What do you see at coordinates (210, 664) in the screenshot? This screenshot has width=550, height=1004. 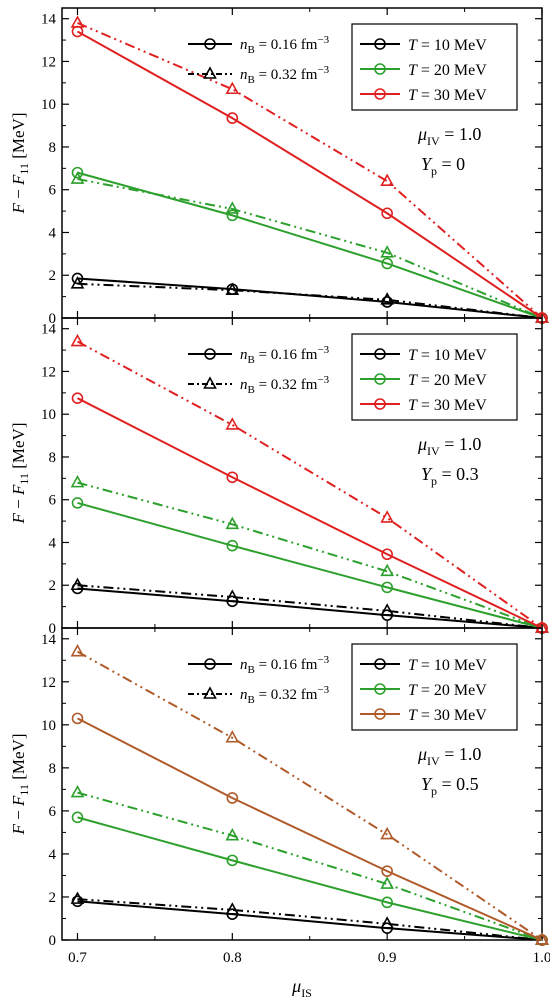 I see `legend-marker-circle` at bounding box center [210, 664].